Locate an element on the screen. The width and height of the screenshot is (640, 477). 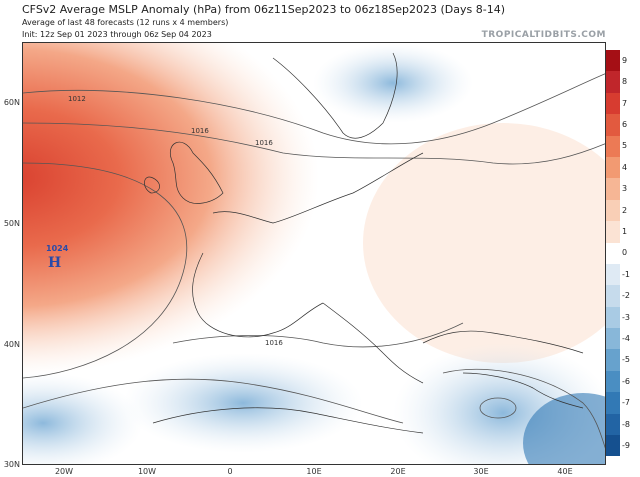
colorbar-tick-label: -8 is located at coordinates (626, 424).